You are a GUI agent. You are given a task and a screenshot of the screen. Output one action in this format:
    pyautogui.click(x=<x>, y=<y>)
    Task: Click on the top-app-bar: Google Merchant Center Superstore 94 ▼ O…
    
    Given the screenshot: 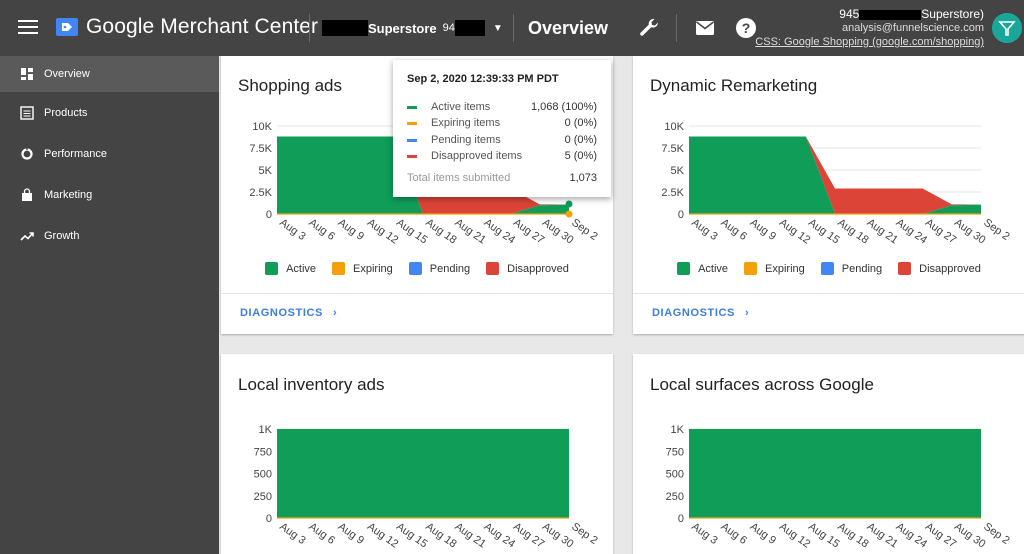 What is the action you would take?
    pyautogui.click(x=512, y=28)
    